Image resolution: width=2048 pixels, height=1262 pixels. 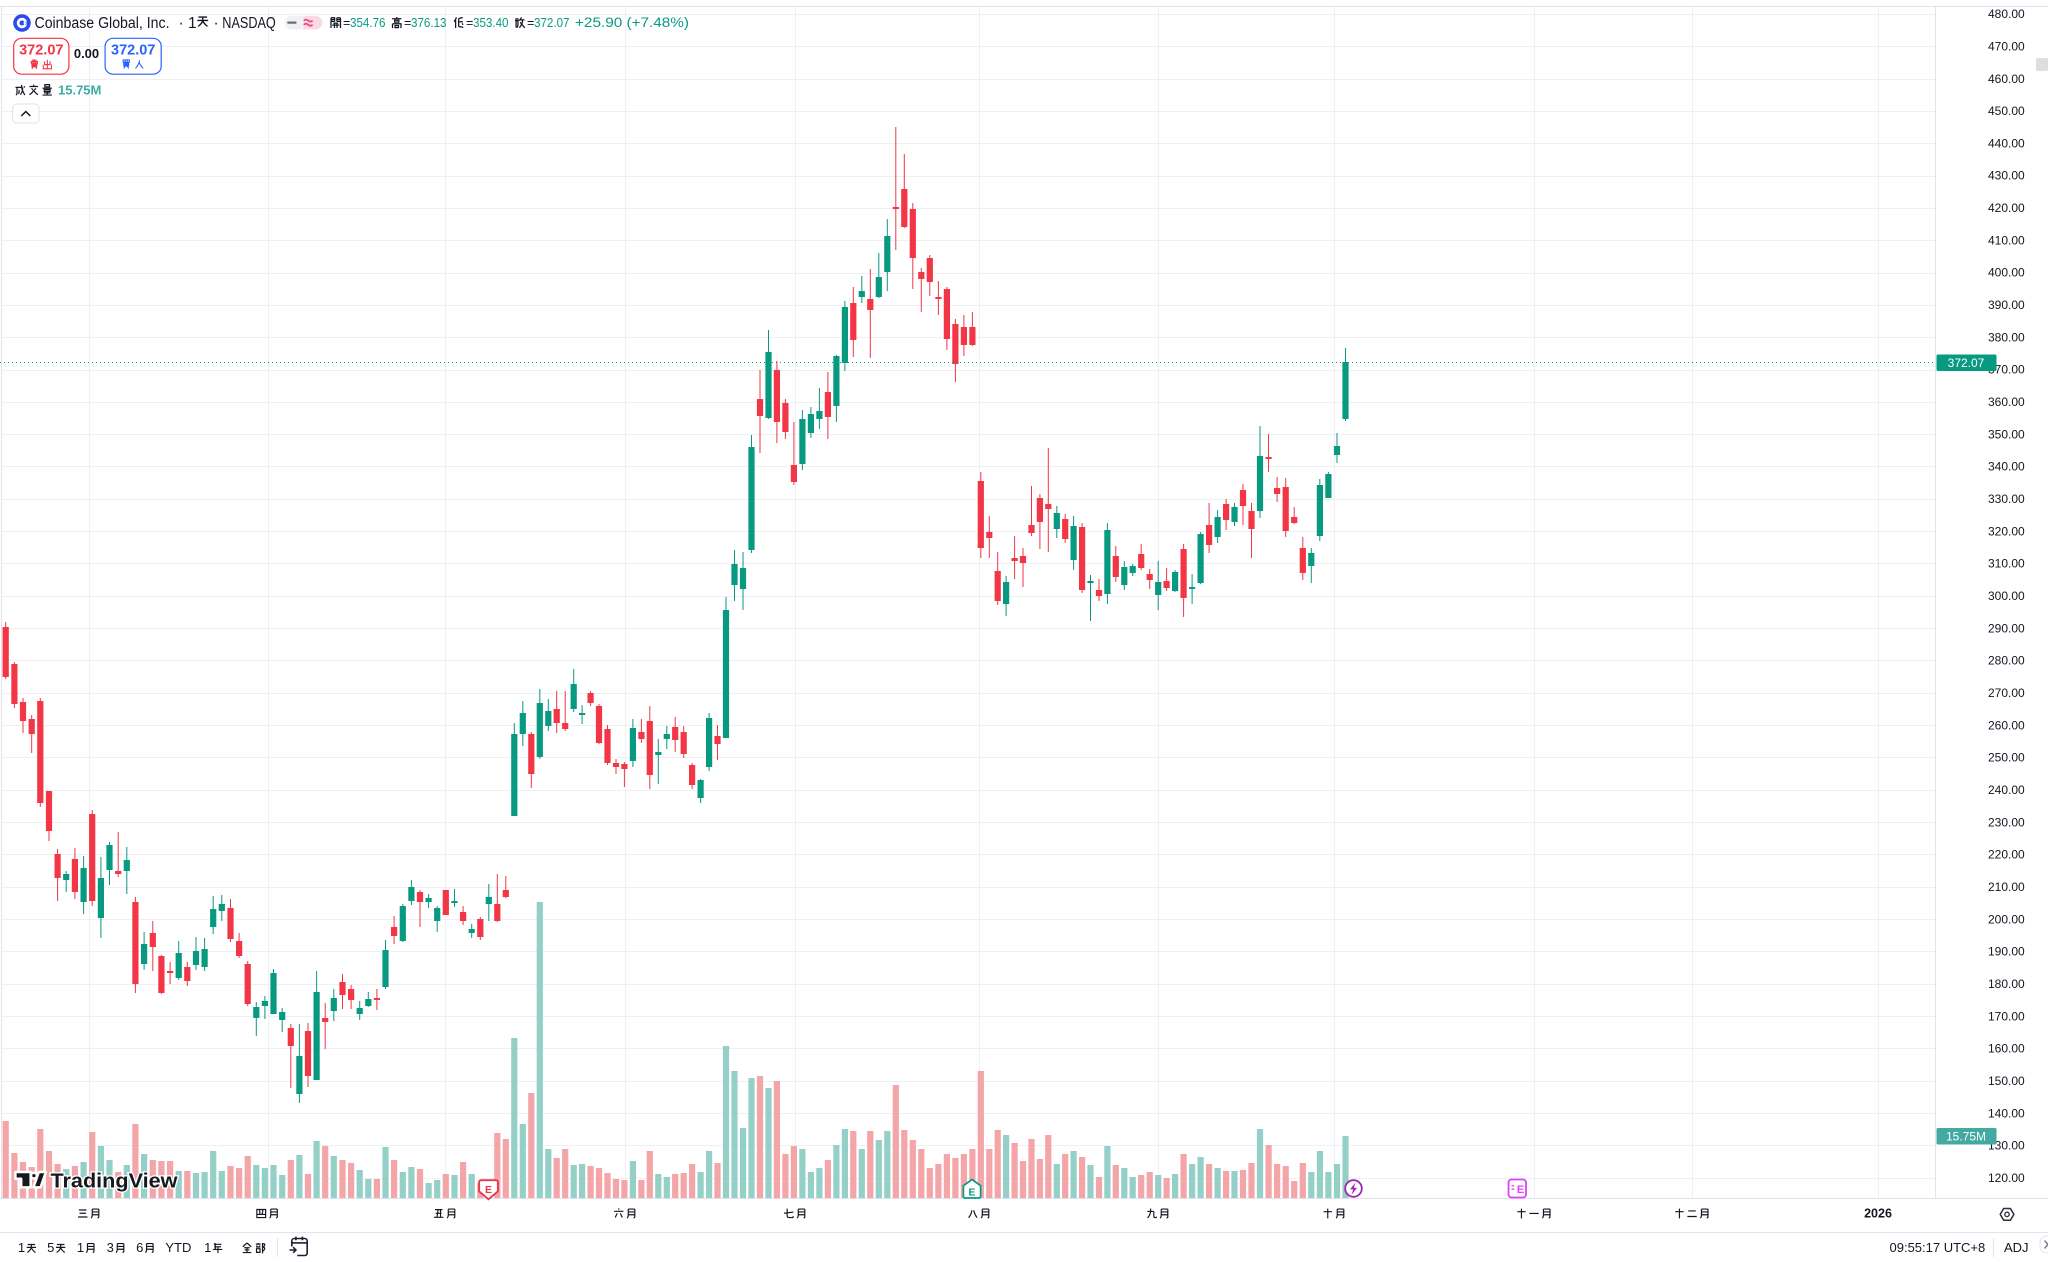 What do you see at coordinates (2006, 208) in the screenshot?
I see `svg-text: 420.00` at bounding box center [2006, 208].